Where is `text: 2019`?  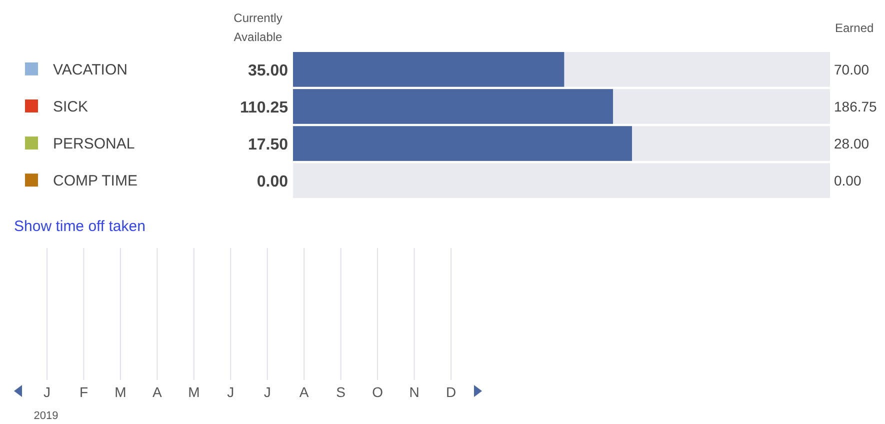 text: 2019 is located at coordinates (46, 416).